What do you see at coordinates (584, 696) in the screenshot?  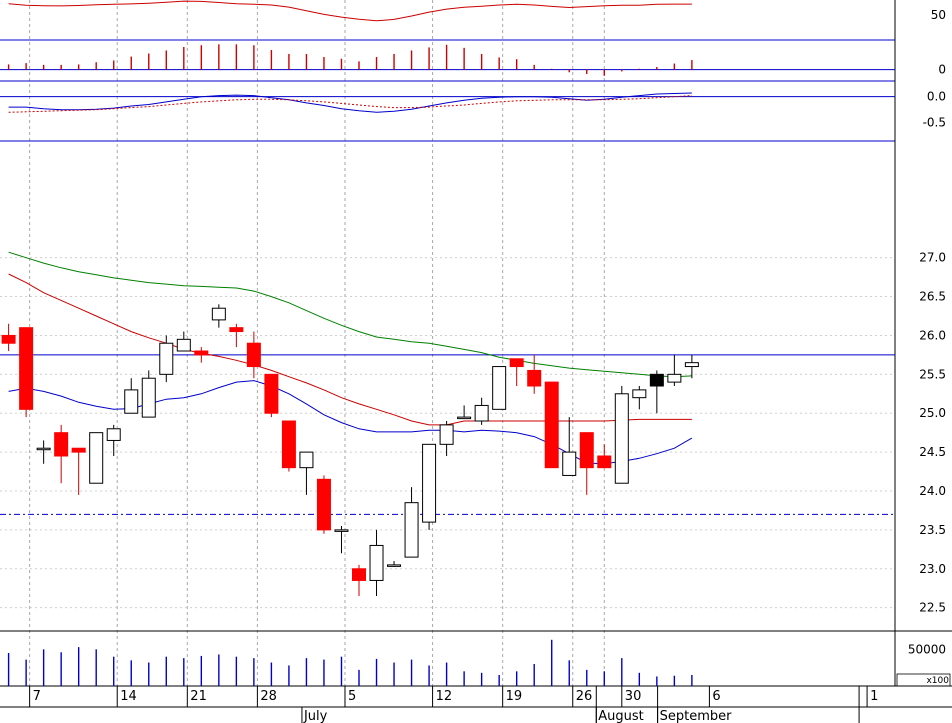 I see `day-label: 26` at bounding box center [584, 696].